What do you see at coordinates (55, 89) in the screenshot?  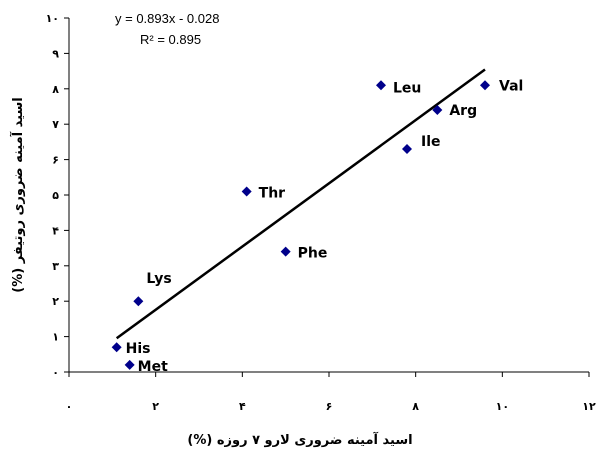 I see `y-tick-label: ۸` at bounding box center [55, 89].